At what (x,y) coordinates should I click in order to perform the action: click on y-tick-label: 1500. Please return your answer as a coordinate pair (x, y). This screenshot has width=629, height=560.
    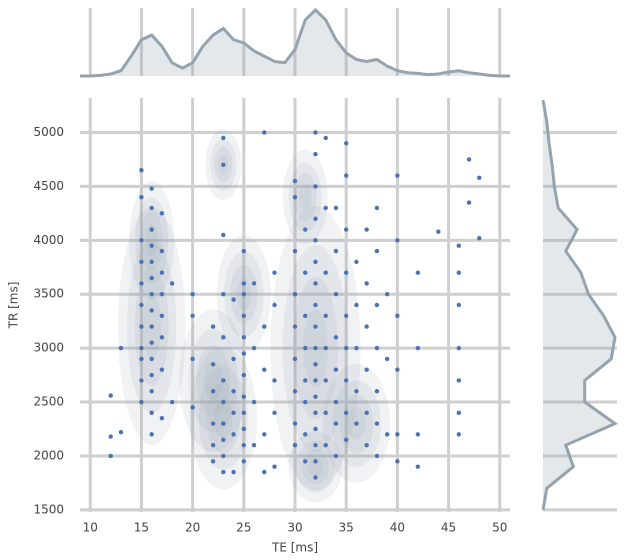
    Looking at the image, I should click on (48, 509).